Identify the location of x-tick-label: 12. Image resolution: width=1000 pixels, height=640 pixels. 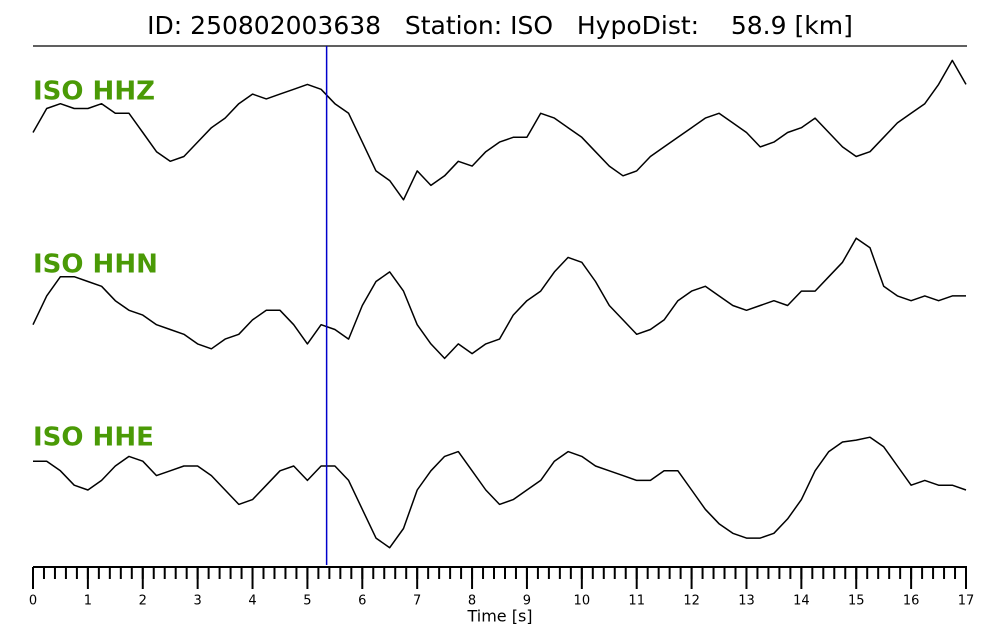
(691, 601).